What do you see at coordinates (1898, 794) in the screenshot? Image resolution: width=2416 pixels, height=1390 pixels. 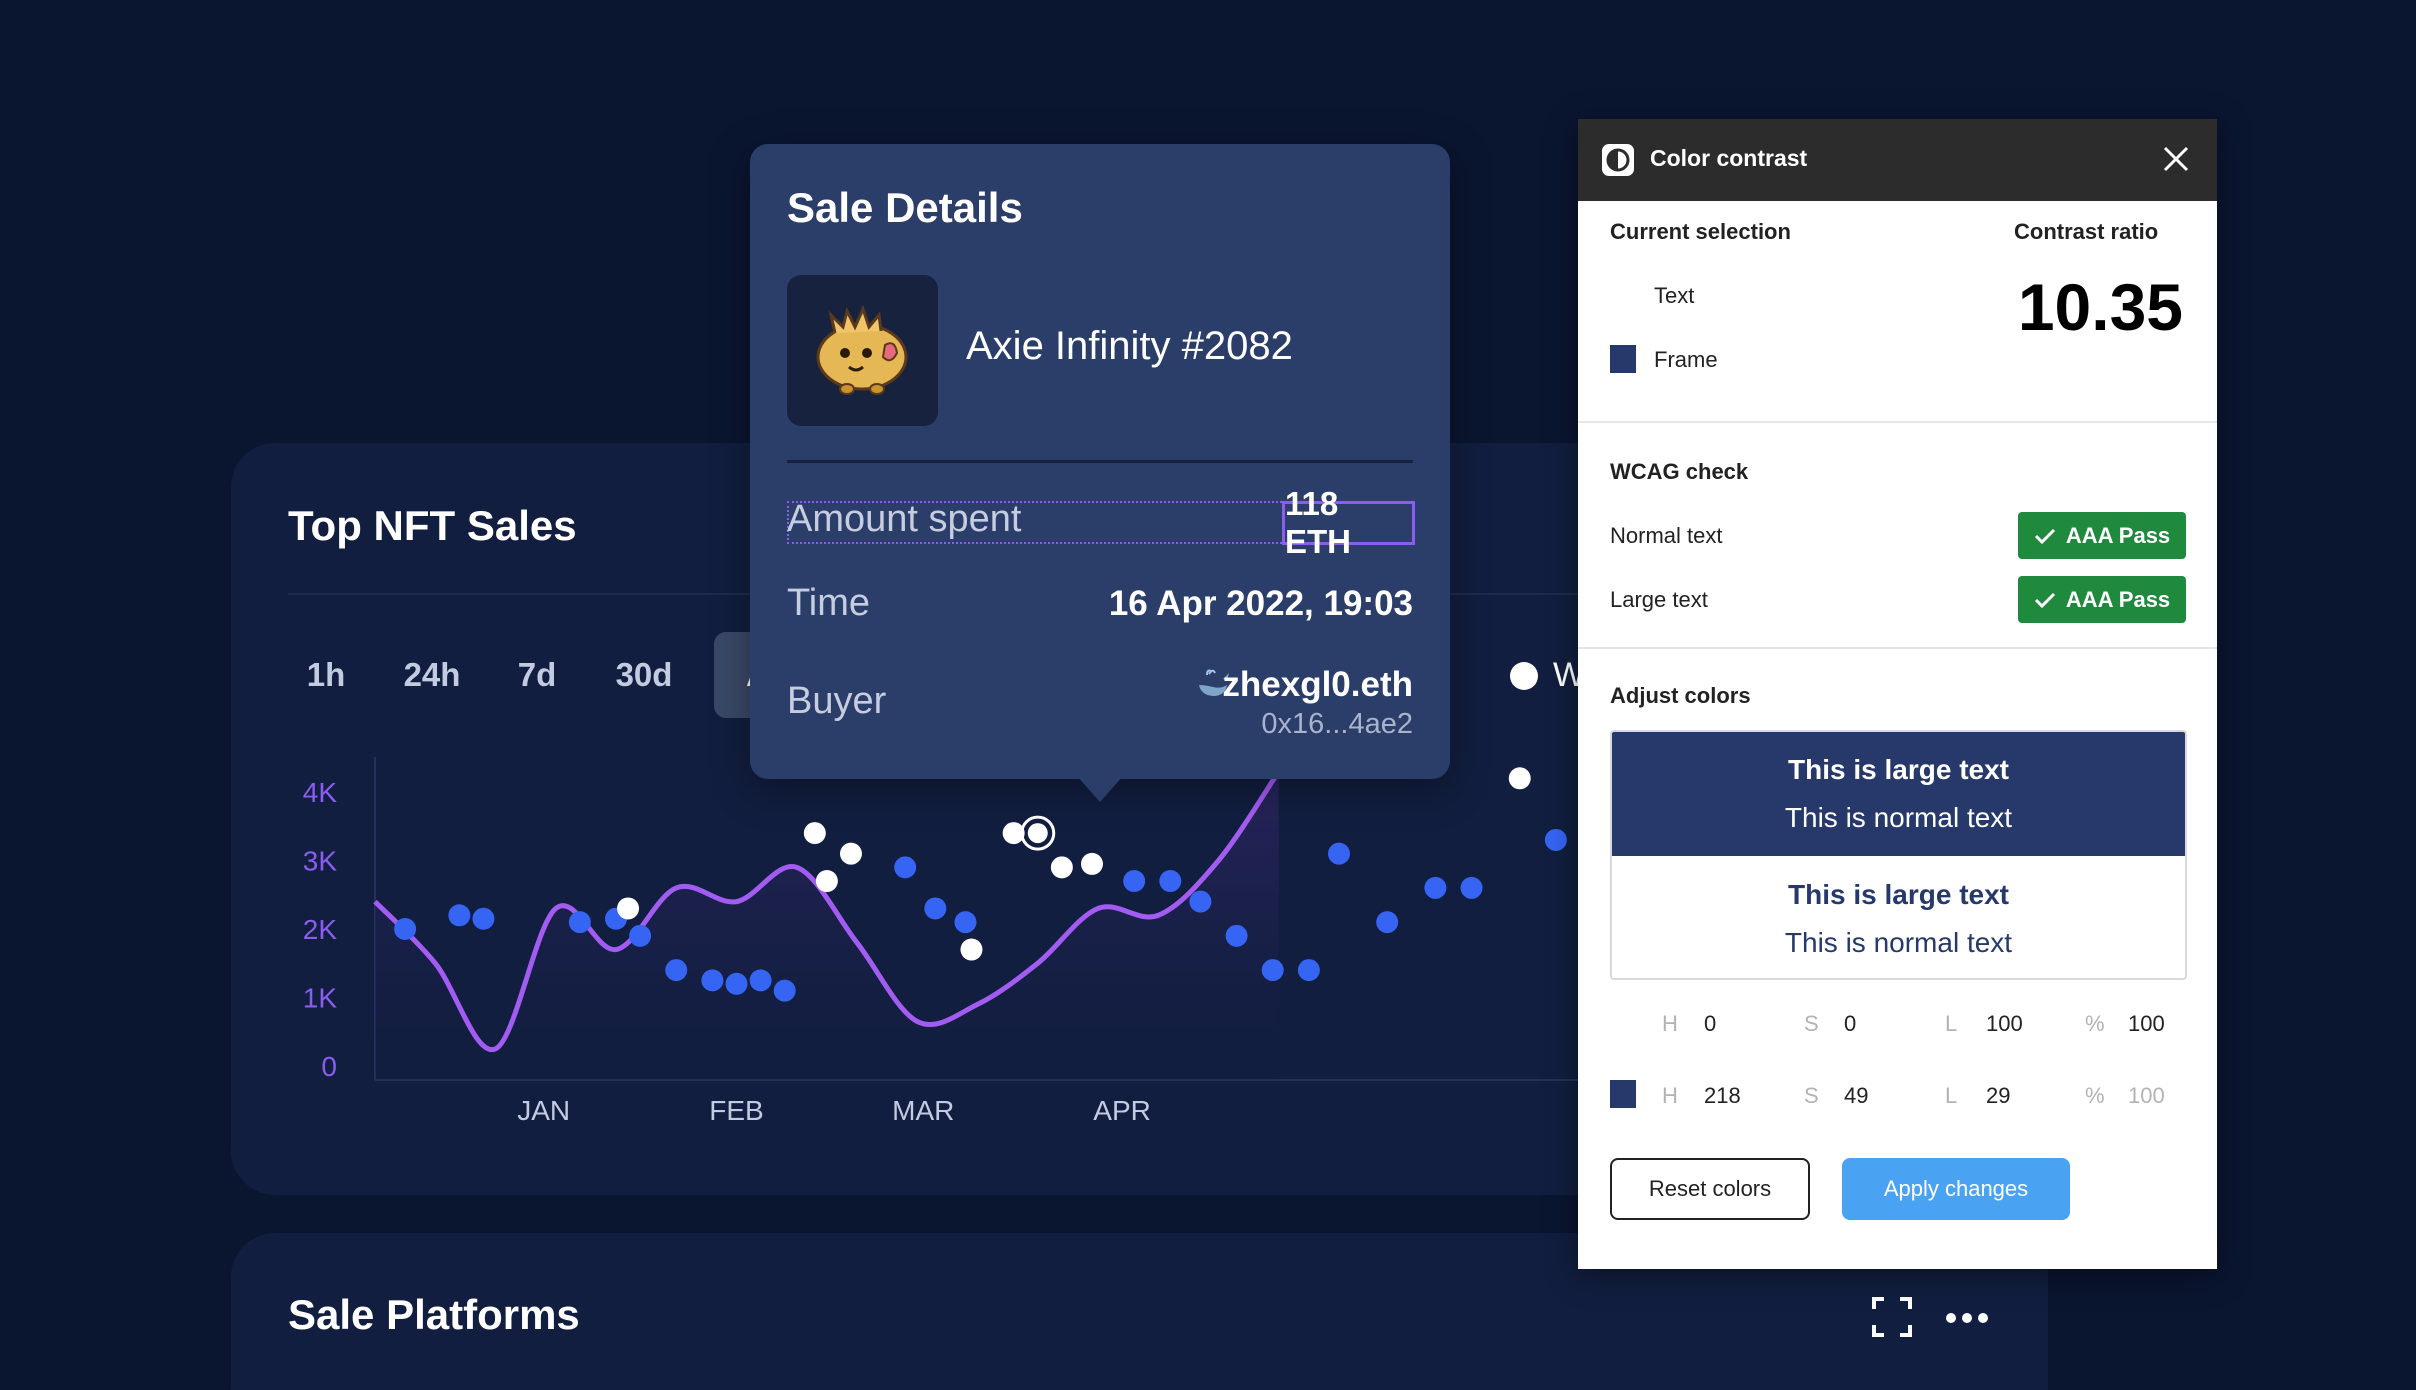 I see `preview-dark-frame` at bounding box center [1898, 794].